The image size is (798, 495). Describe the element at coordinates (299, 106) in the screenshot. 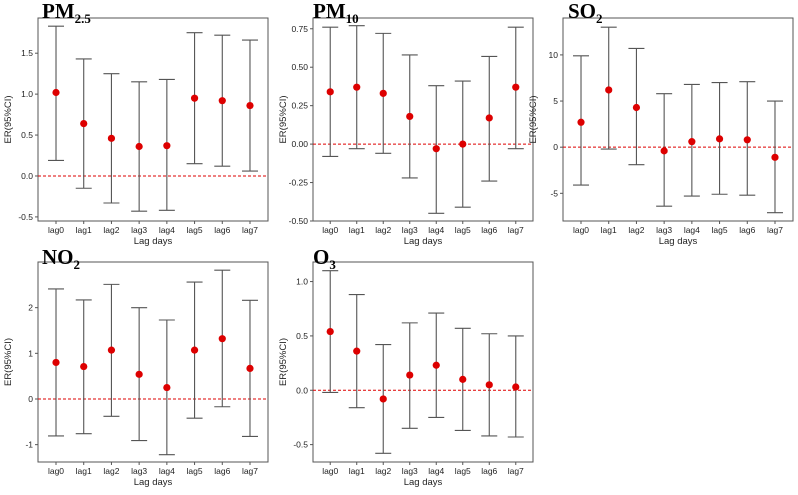

I see `y-tick-label: 0.25` at that location.